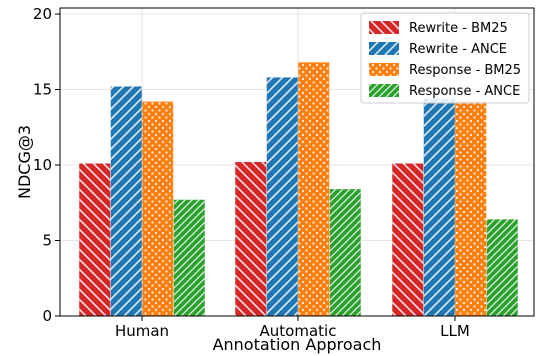 The width and height of the screenshot is (540, 356). What do you see at coordinates (42, 90) in the screenshot?
I see `y-tick-label: 15` at bounding box center [42, 90].